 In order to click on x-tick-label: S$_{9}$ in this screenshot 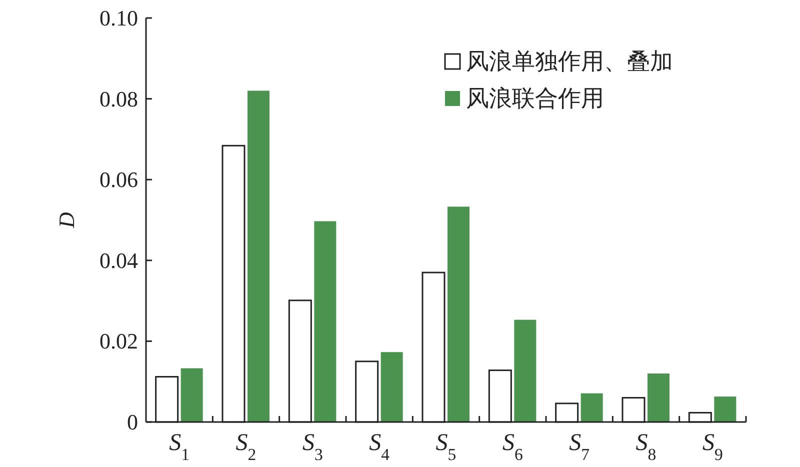, I will do `click(712, 447)`.